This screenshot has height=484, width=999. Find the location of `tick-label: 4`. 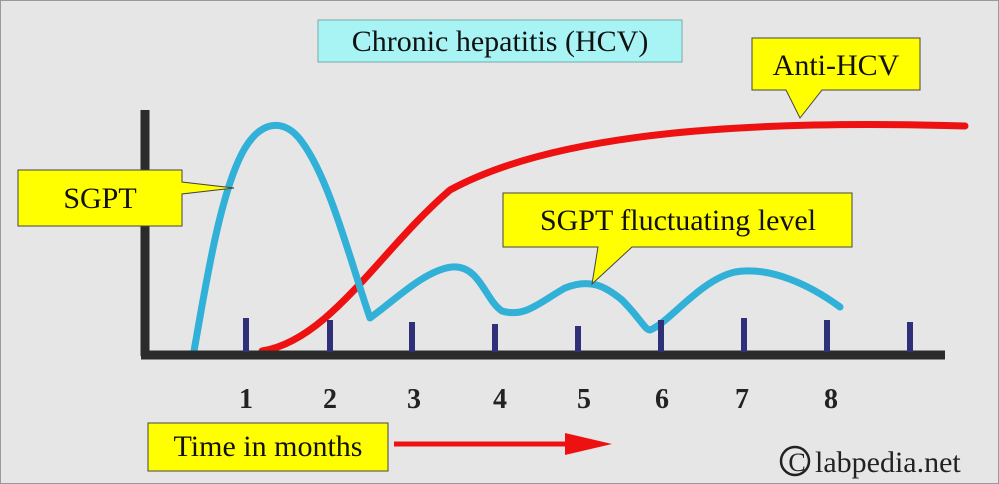

tick-label: 4 is located at coordinates (500, 399).